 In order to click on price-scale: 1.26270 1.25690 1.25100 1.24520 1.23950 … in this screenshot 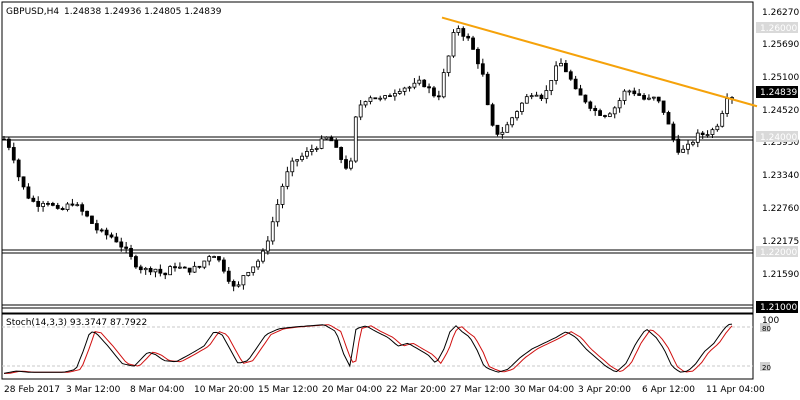, I will do `click(780, 144)`.